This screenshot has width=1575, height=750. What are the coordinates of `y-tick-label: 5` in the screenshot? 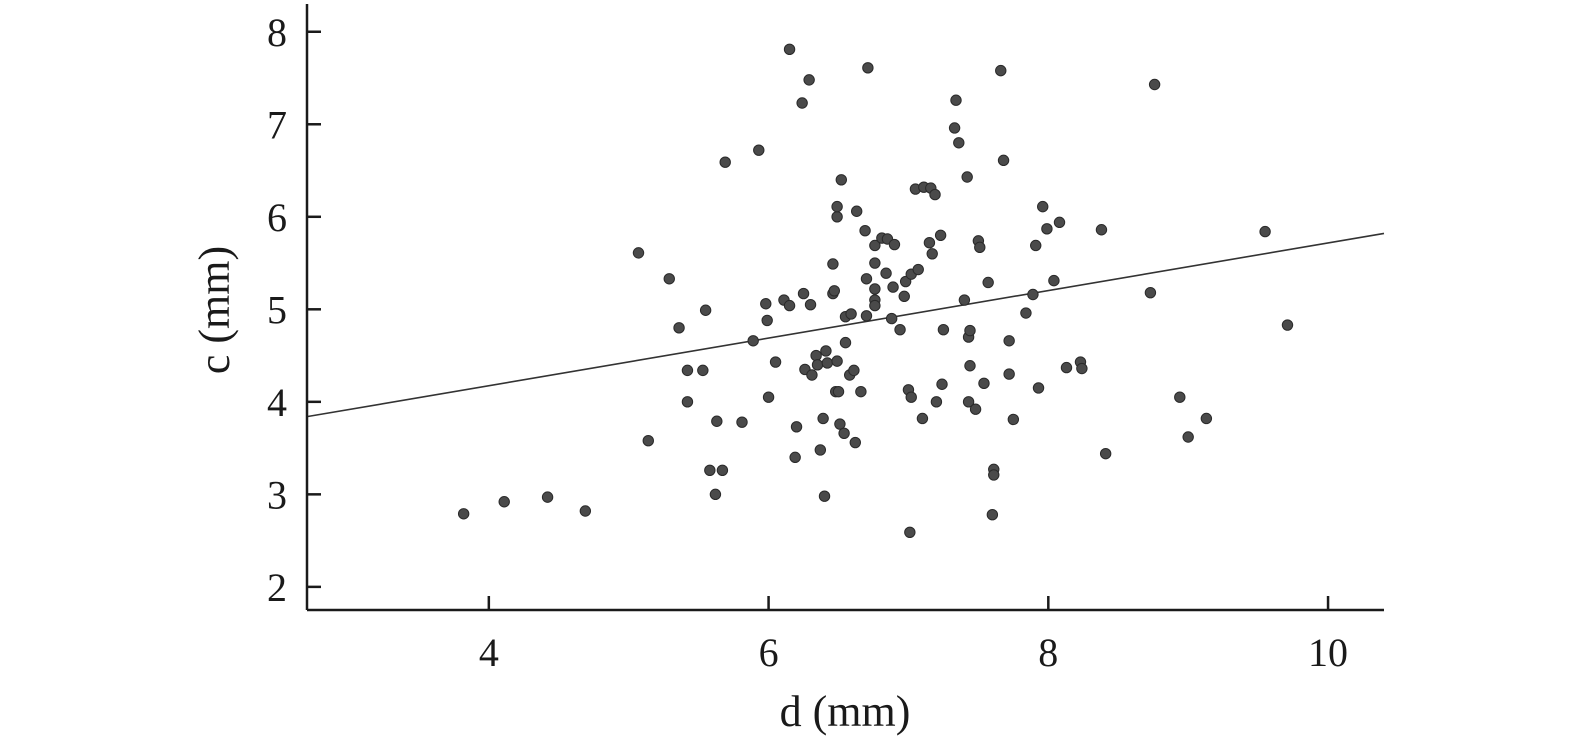 It's located at (277, 309).